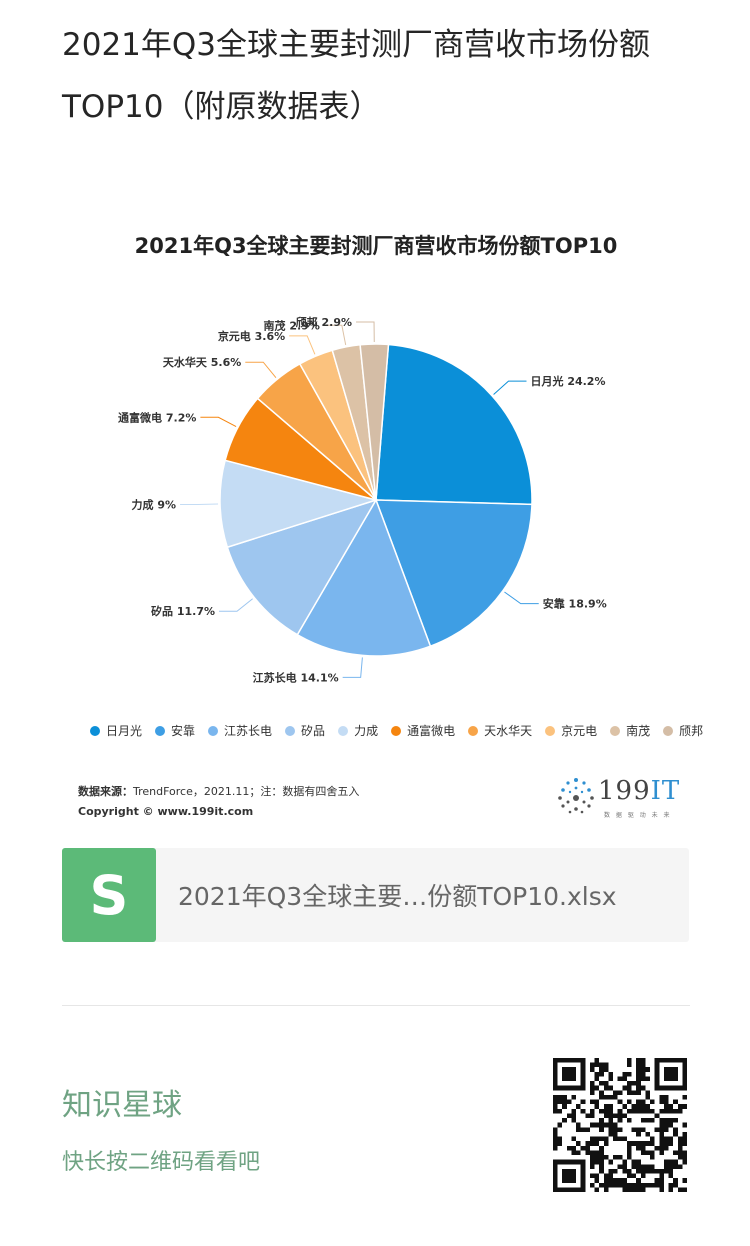 The height and width of the screenshot is (1246, 750). Describe the element at coordinates (202, 362) in the screenshot. I see `slice-label: 天水华天 5.6%` at that location.